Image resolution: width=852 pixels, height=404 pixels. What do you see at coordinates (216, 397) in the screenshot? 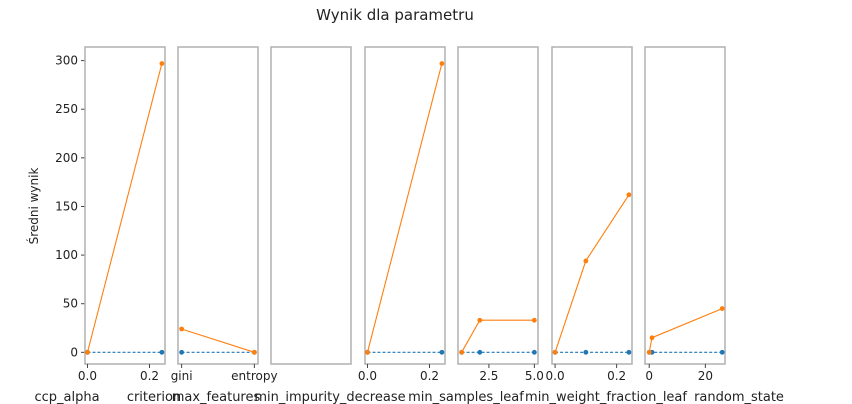
I see `x-axis-label: max_features` at bounding box center [216, 397].